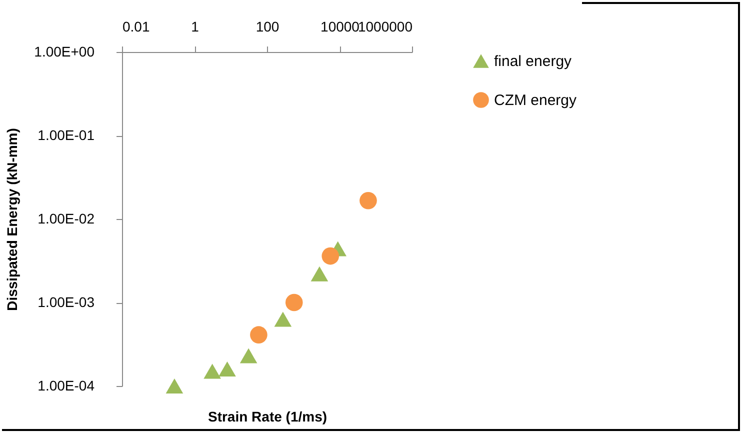 The height and width of the screenshot is (437, 746). I want to click on x-tick-label: 1000000, so click(385, 26).